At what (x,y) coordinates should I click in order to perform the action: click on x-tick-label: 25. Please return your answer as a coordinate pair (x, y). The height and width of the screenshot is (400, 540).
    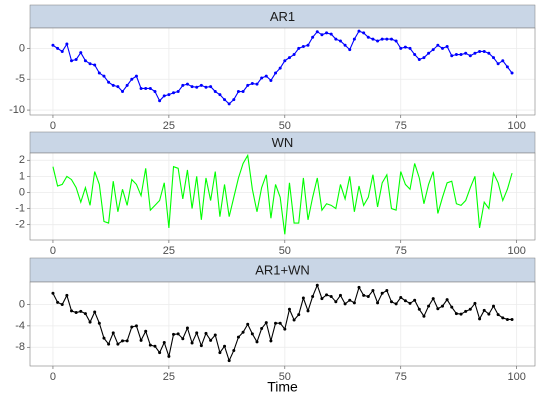
    Looking at the image, I should click on (169, 251).